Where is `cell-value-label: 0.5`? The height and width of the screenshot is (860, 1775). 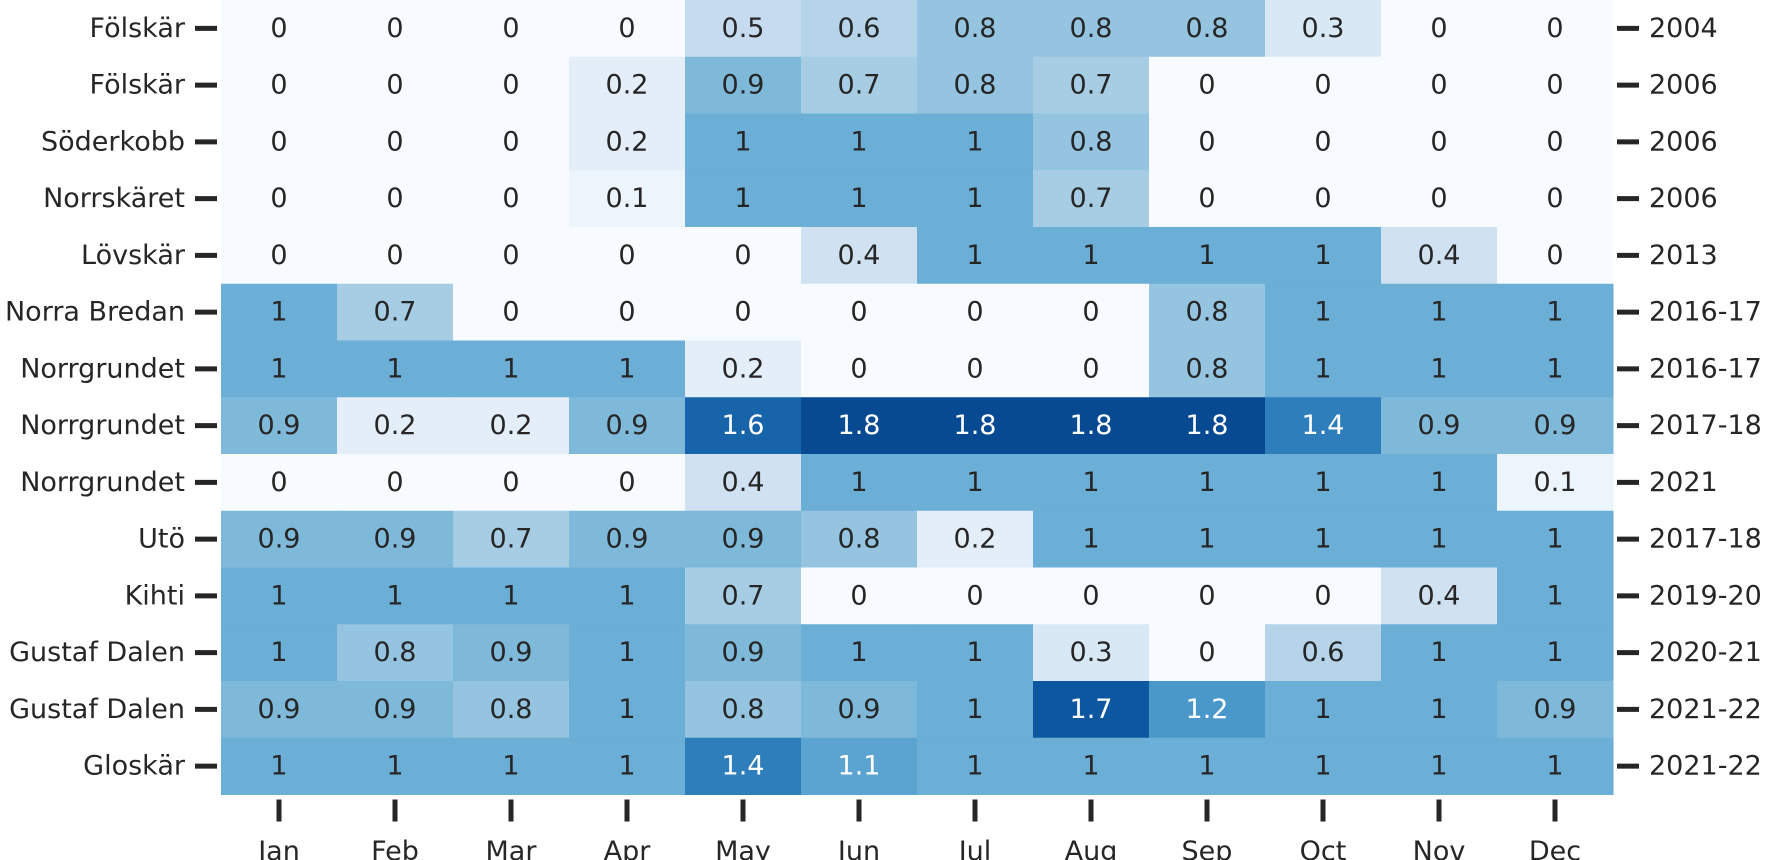
cell-value-label: 0.5 is located at coordinates (743, 28).